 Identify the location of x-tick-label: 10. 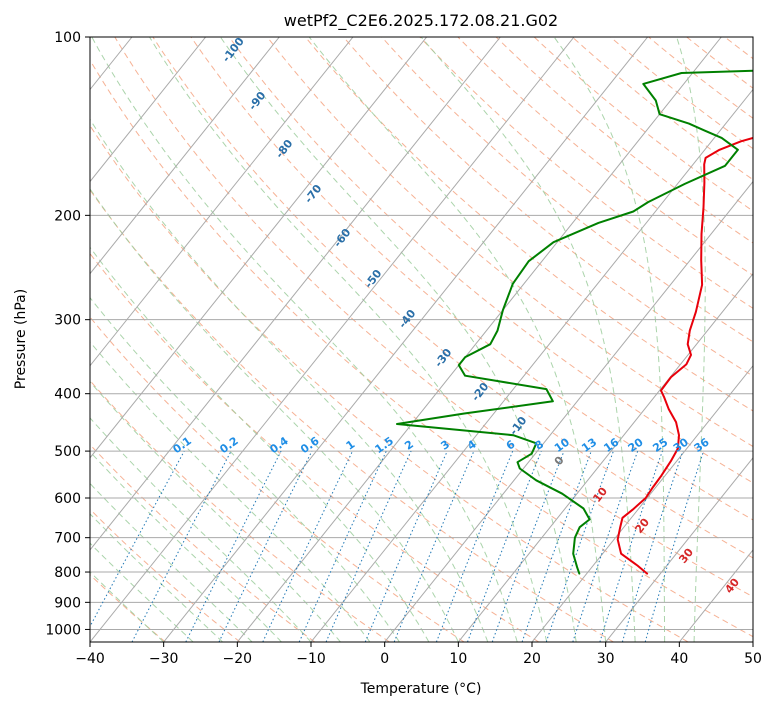
(458, 659).